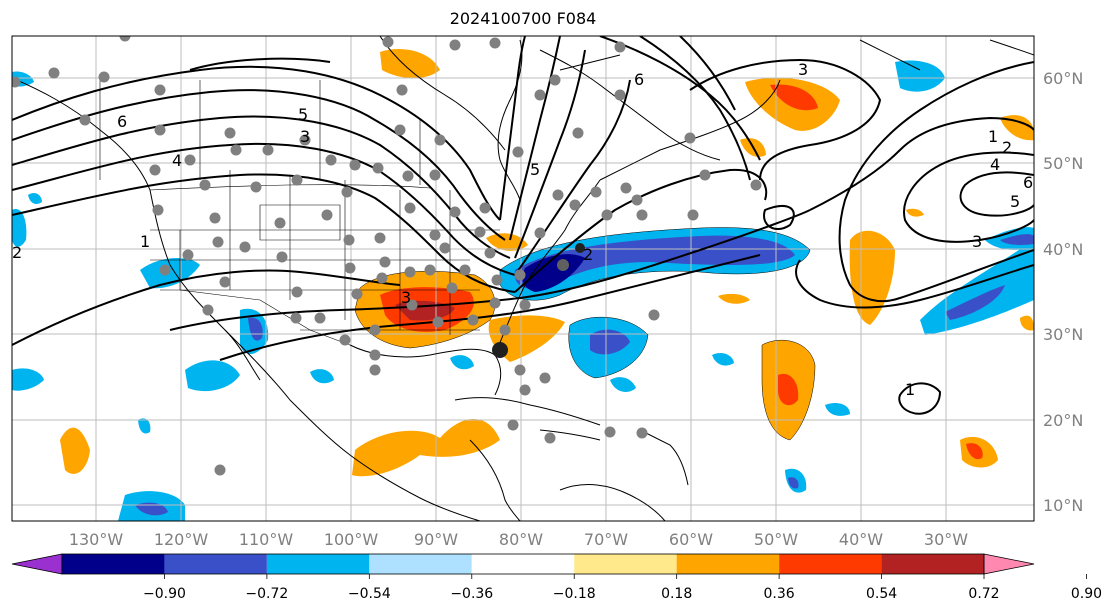  What do you see at coordinates (1063, 505) in the screenshot?
I see `lat-label: 10°N` at bounding box center [1063, 505].